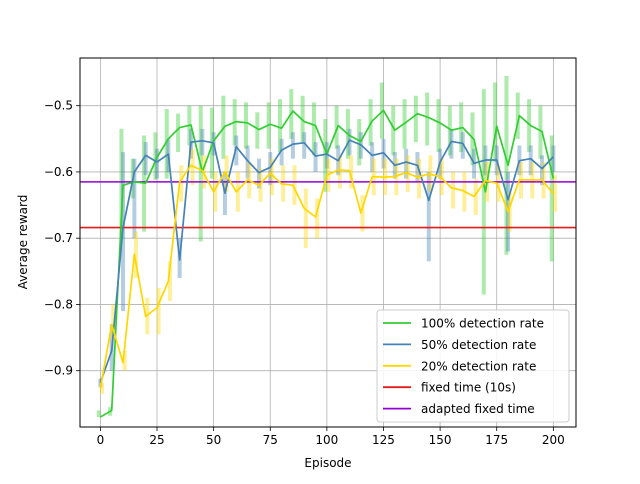 This screenshot has height=484, width=640. What do you see at coordinates (553, 440) in the screenshot?
I see `x-tick-label: 200` at bounding box center [553, 440].